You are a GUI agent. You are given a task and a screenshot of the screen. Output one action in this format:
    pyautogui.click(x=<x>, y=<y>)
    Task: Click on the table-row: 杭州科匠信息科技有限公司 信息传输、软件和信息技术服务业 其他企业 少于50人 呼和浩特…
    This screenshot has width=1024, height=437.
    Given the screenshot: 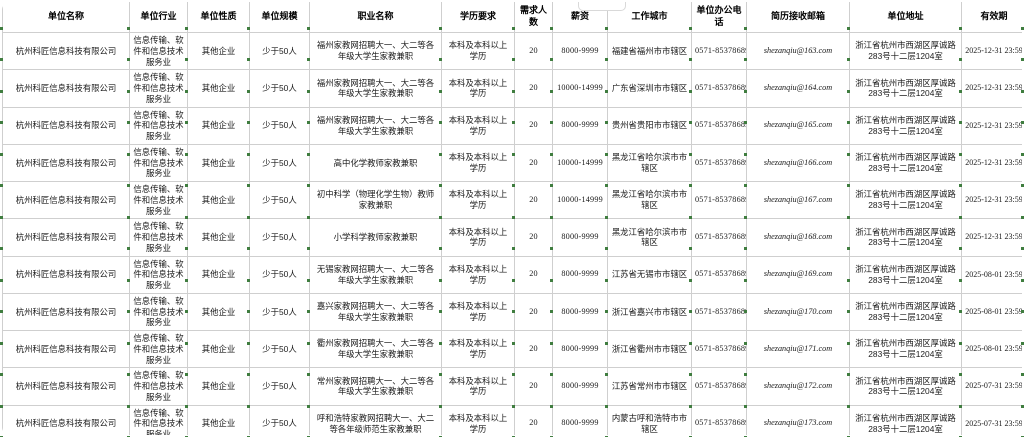 What is the action you would take?
    pyautogui.click(x=512, y=419)
    